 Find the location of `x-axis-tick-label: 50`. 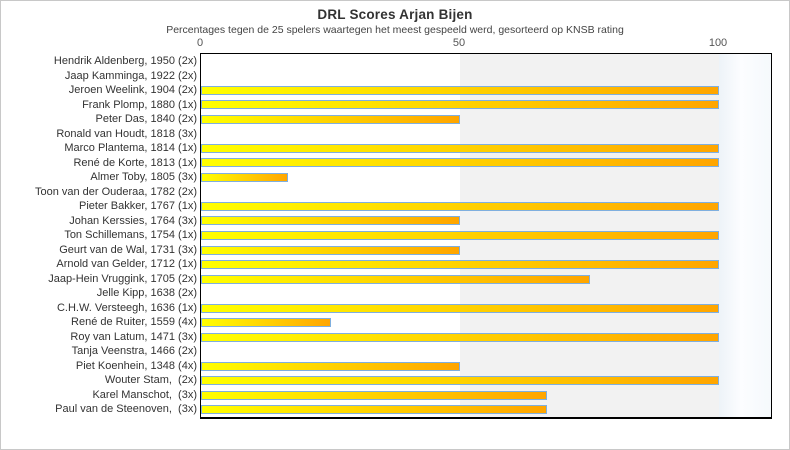

x-axis-tick-label: 50 is located at coordinates (459, 43).